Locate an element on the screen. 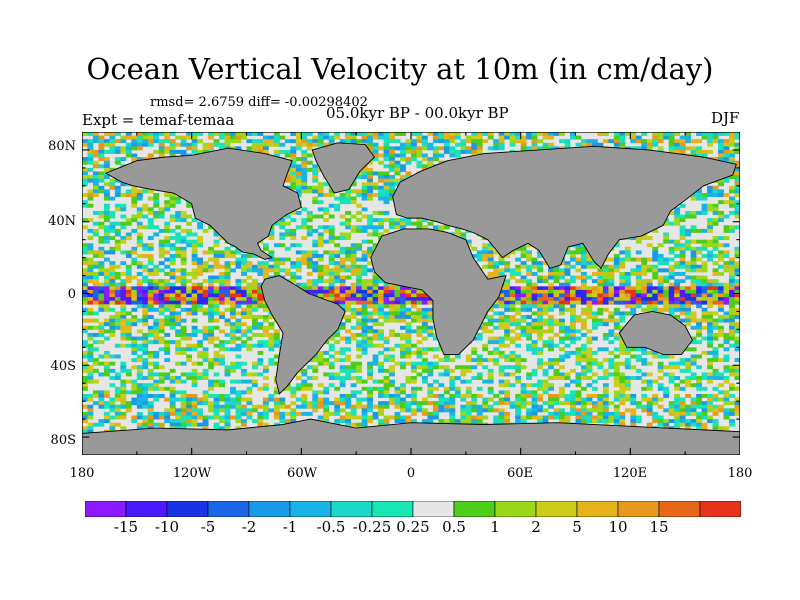  colorbar-label: -5 is located at coordinates (208, 527).